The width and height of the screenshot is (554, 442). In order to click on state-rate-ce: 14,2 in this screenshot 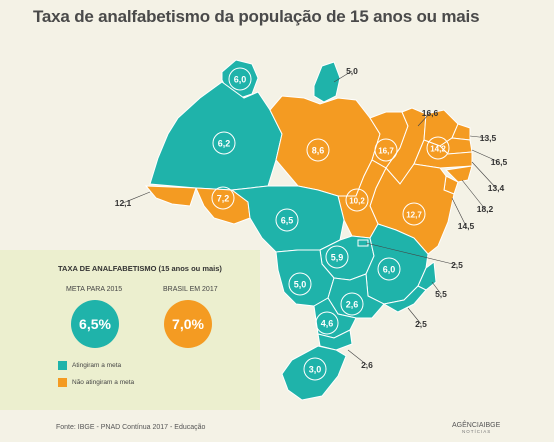, I will do `click(438, 149)`.